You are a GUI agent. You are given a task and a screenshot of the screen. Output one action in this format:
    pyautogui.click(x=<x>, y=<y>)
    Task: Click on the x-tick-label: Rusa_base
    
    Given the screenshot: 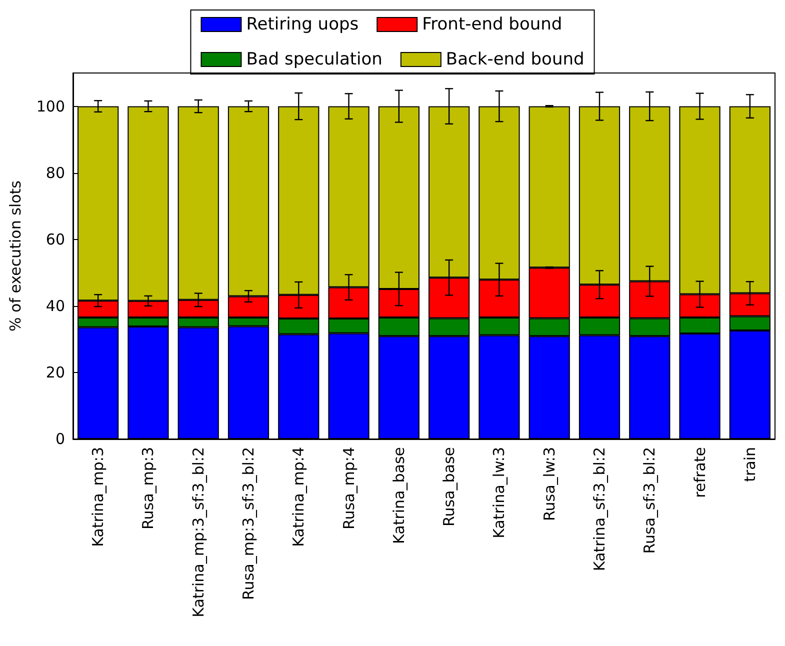 What is the action you would take?
    pyautogui.click(x=449, y=487)
    